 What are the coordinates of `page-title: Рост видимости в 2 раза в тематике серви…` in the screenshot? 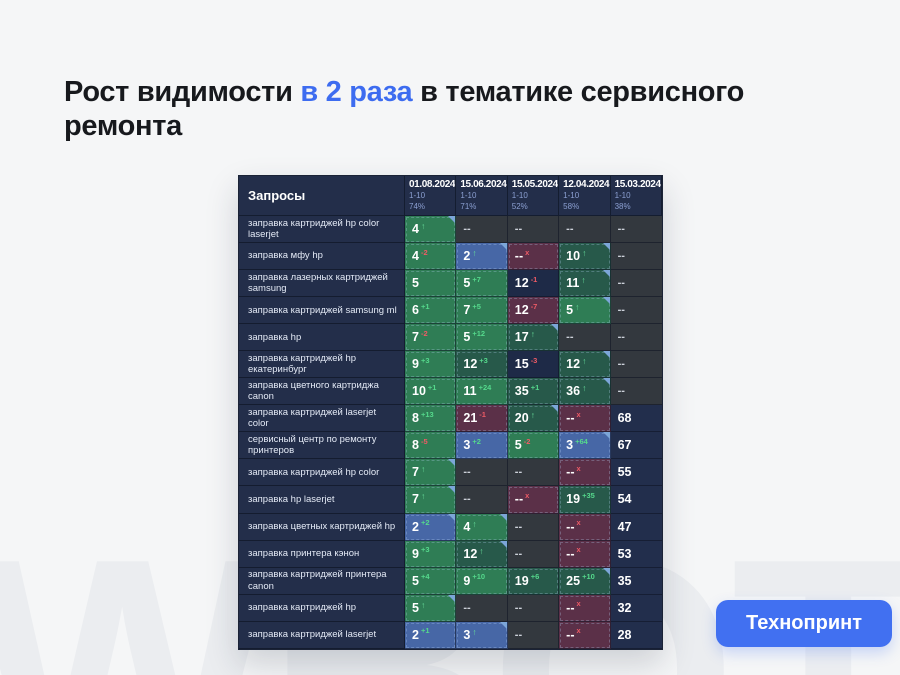 It's located at (454, 110).